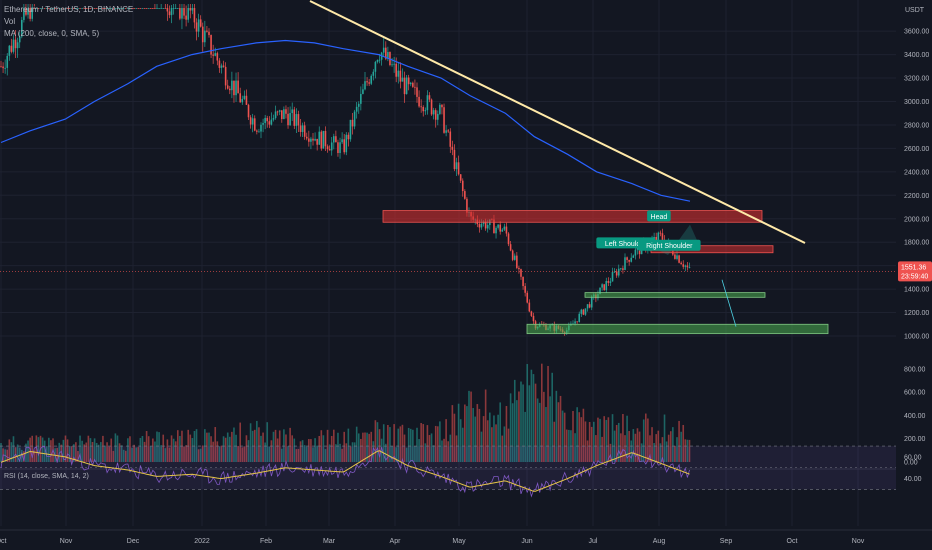 This screenshot has height=550, width=932. Describe the element at coordinates (915, 369) in the screenshot. I see `volume-tick: 800.00` at that location.